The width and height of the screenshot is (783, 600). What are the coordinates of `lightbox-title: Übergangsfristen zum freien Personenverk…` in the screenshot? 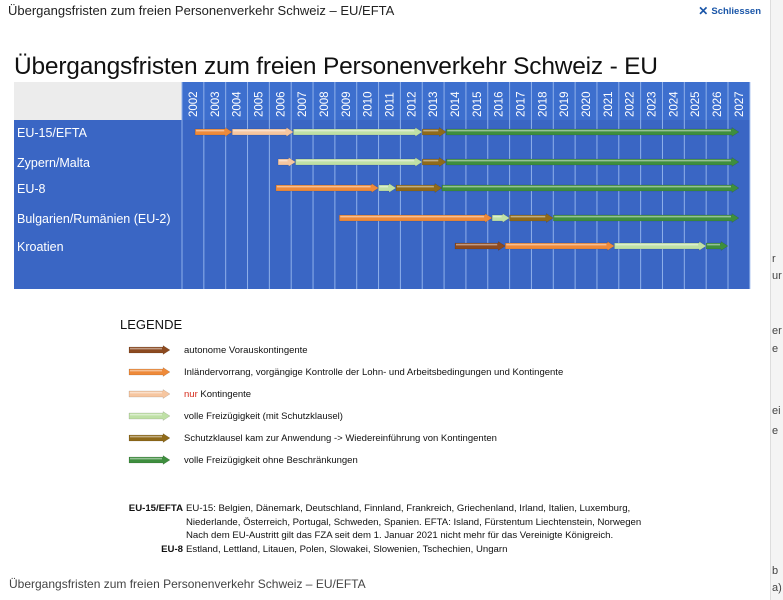 It's located at (201, 10).